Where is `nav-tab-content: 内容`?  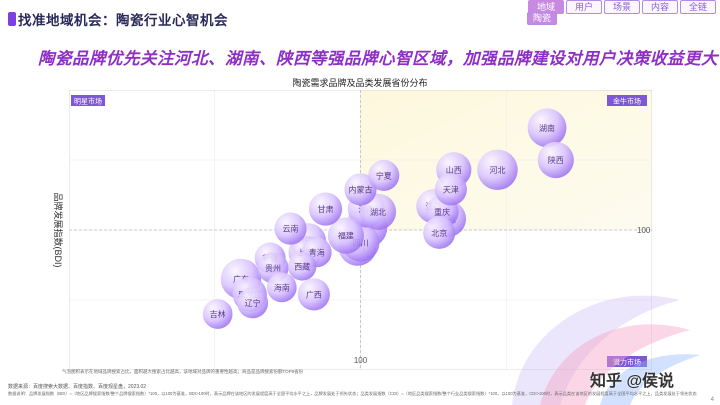
nav-tab-content: 内容 is located at coordinates (660, 7).